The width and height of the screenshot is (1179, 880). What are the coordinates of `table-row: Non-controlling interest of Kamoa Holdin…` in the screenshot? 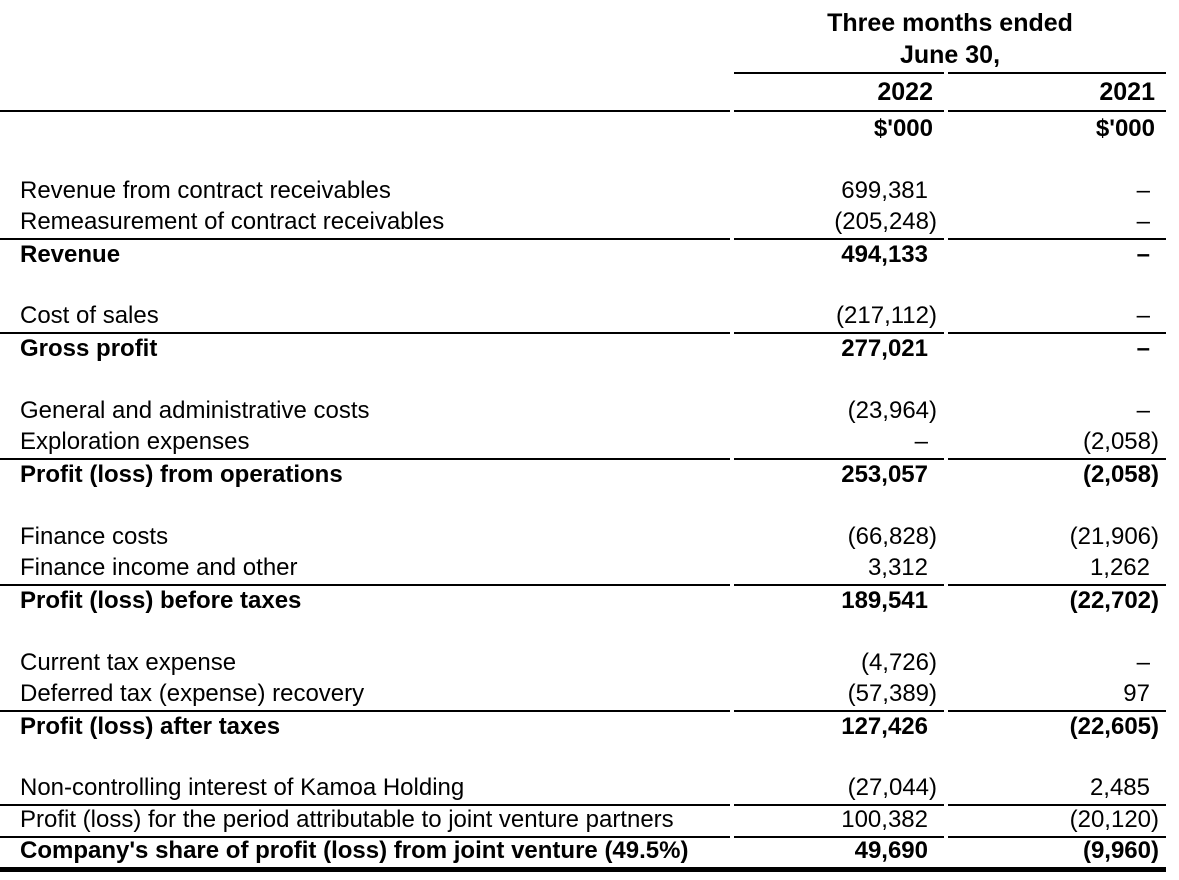 It's located at (583, 789).